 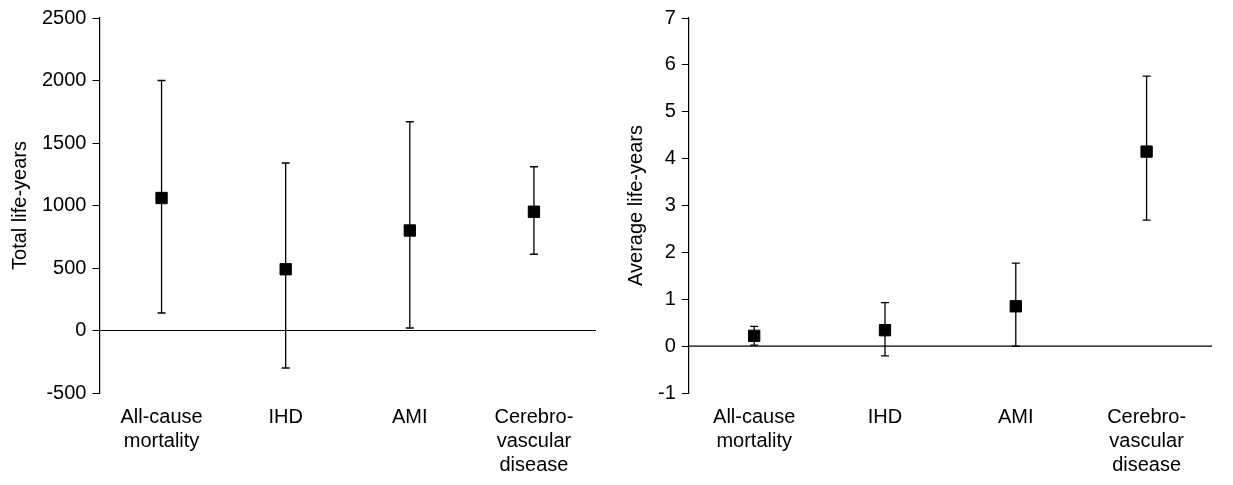 What do you see at coordinates (64, 79) in the screenshot?
I see `y-tick-label: 2000` at bounding box center [64, 79].